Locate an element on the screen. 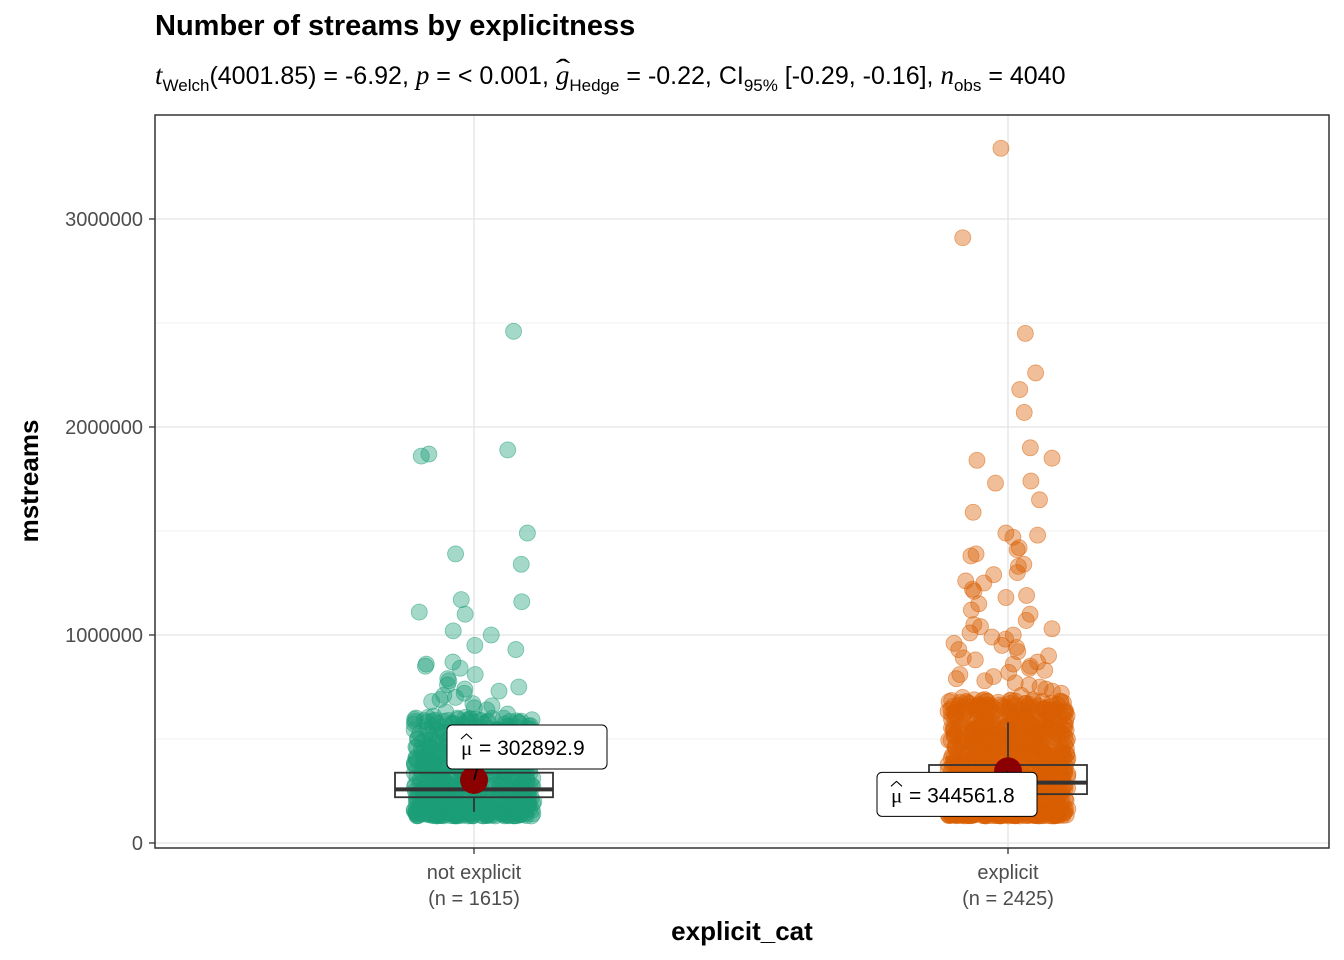 The width and height of the screenshot is (1344, 960). subtitle-n-value: = 4040 is located at coordinates (1023, 76).